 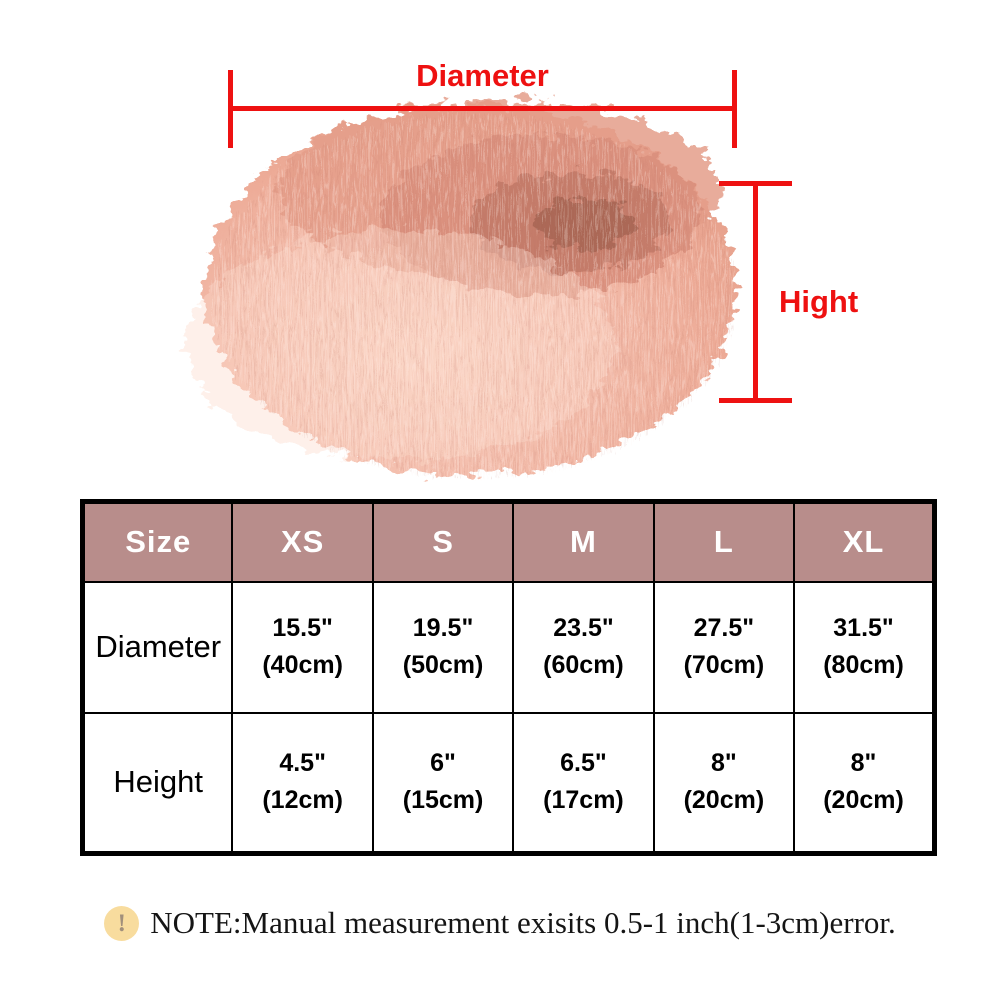 What do you see at coordinates (158, 782) in the screenshot?
I see `row-label-height: Height` at bounding box center [158, 782].